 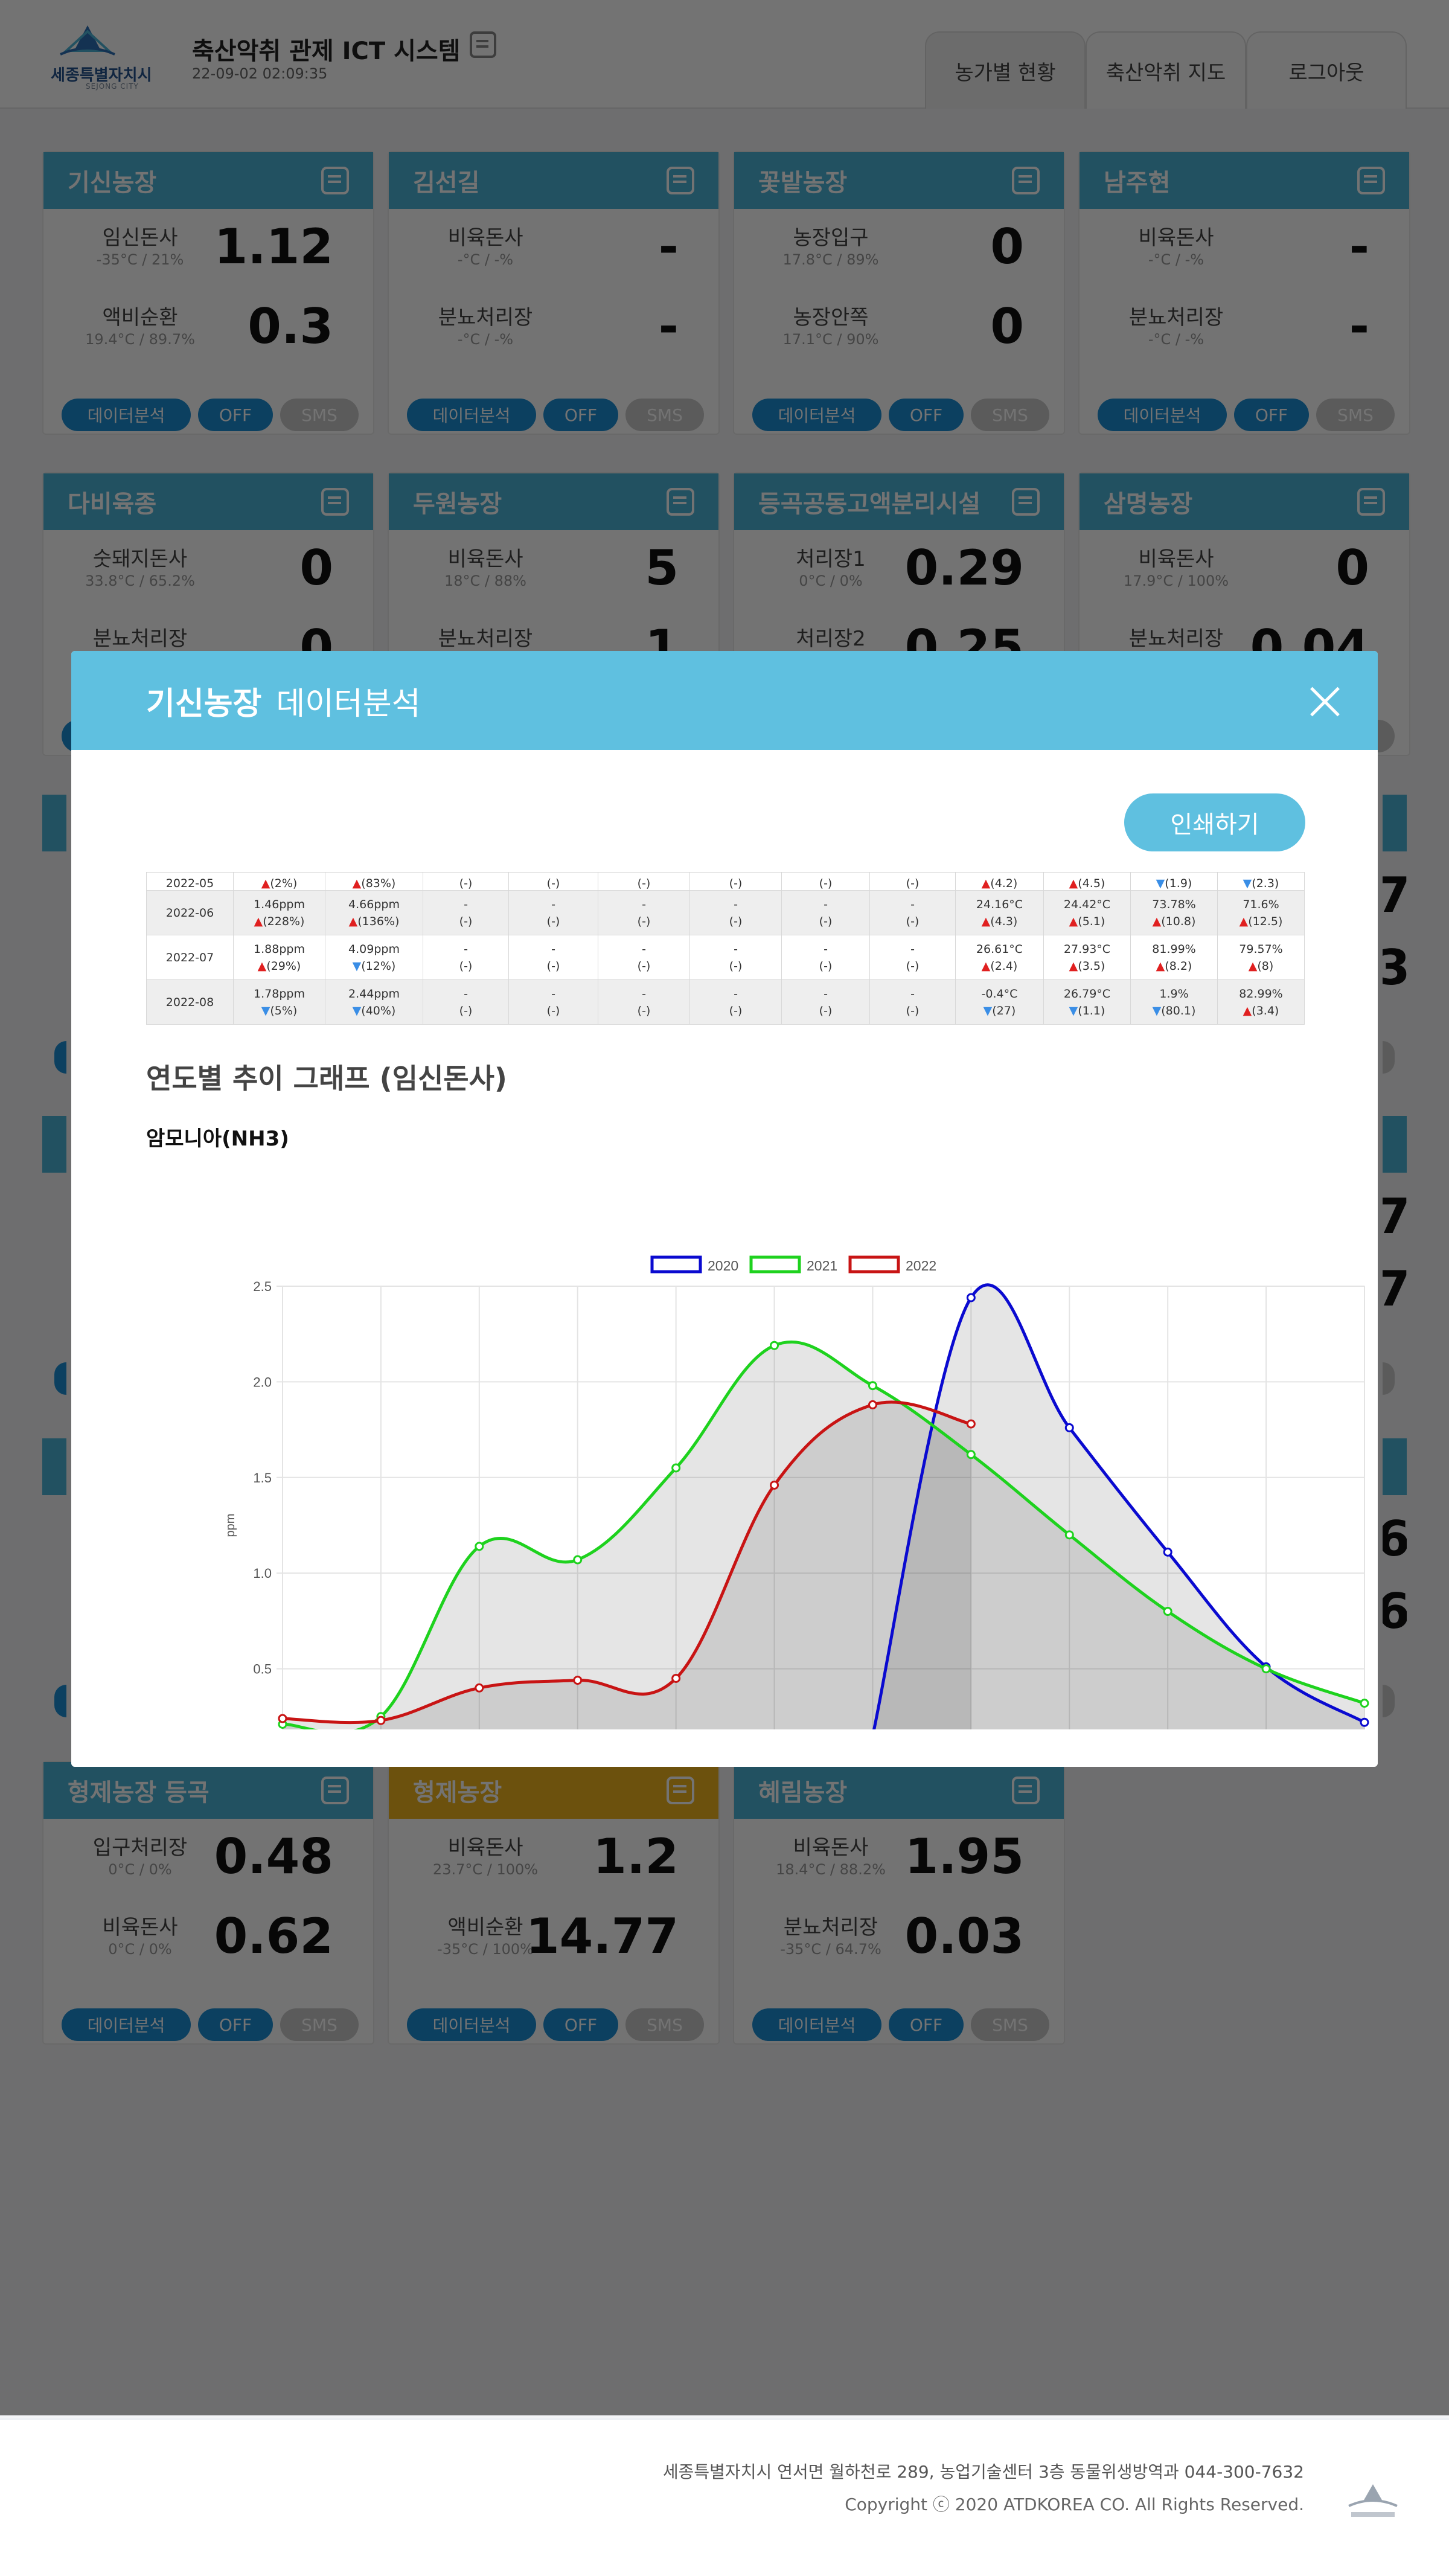 What do you see at coordinates (262, 1669) in the screenshot?
I see `y-tick-label: 0.5` at bounding box center [262, 1669].